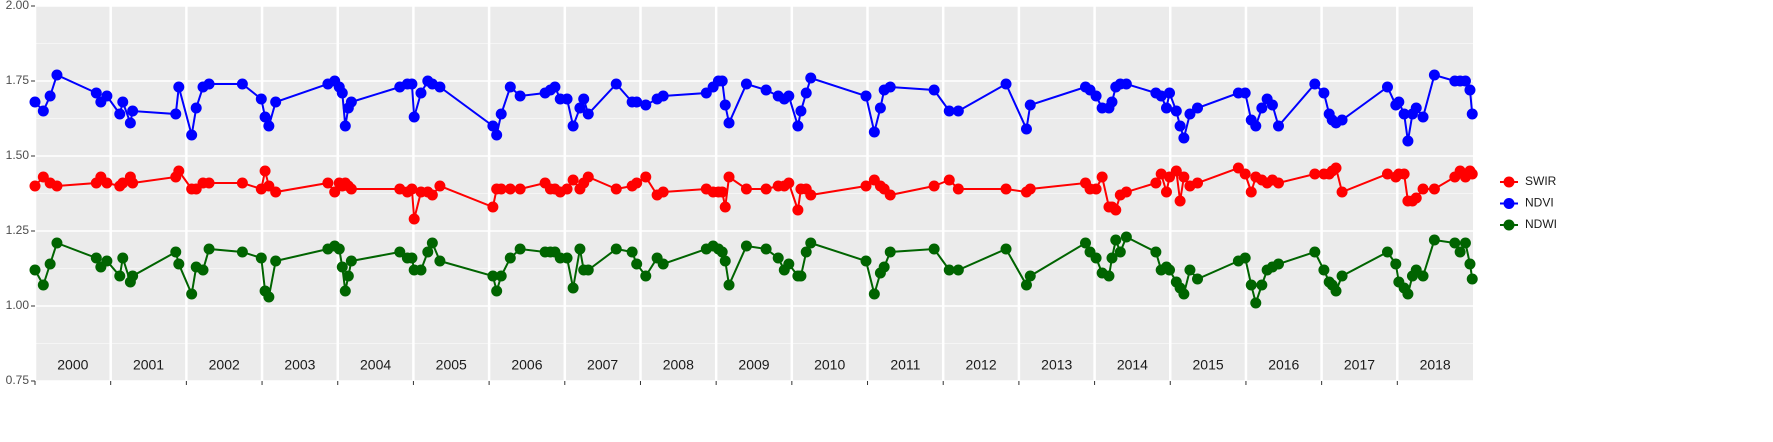 The height and width of the screenshot is (442, 1773). I want to click on y-tick-label: 1.00, so click(18, 305).